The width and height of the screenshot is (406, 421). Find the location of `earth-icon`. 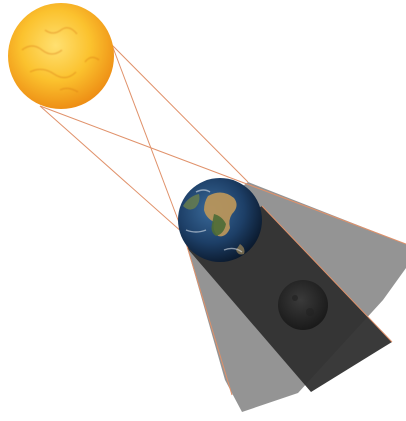

earth-icon is located at coordinates (220, 220).